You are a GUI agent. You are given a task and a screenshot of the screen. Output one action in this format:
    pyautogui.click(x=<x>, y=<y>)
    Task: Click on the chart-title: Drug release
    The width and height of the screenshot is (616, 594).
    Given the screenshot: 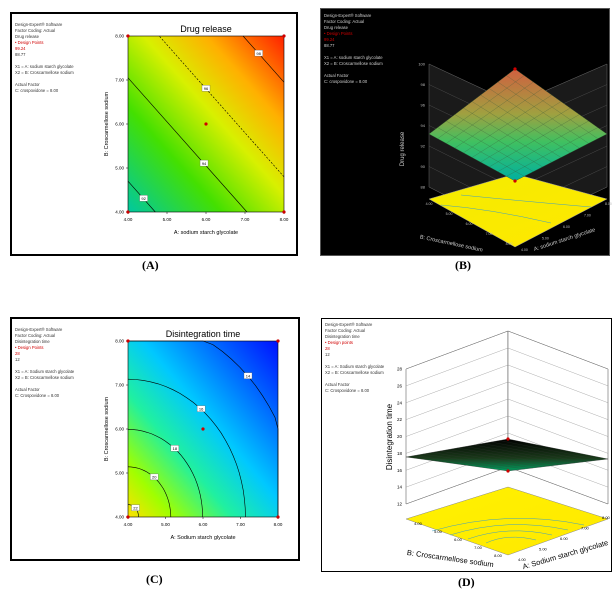 What is the action you would take?
    pyautogui.click(x=206, y=29)
    